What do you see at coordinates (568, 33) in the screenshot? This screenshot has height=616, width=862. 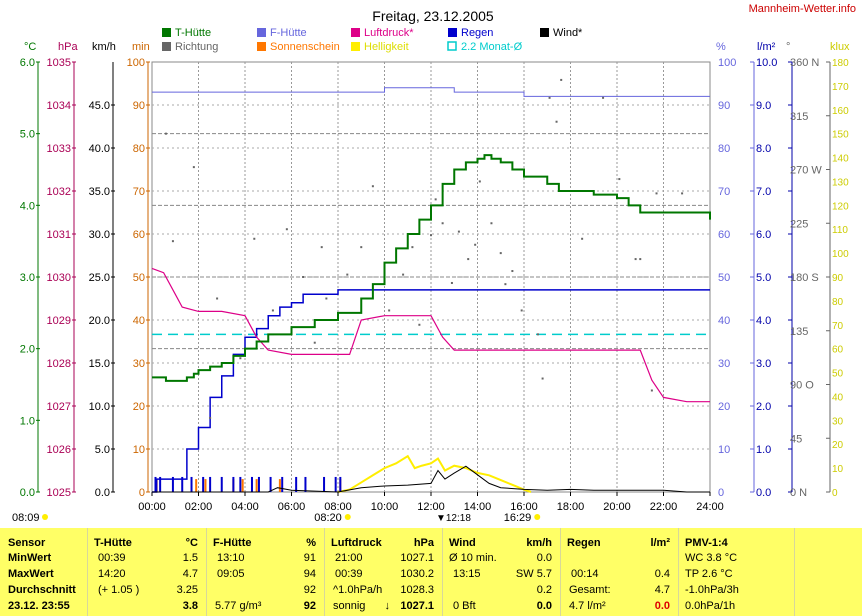 I see `legend-label: Wind*` at bounding box center [568, 33].